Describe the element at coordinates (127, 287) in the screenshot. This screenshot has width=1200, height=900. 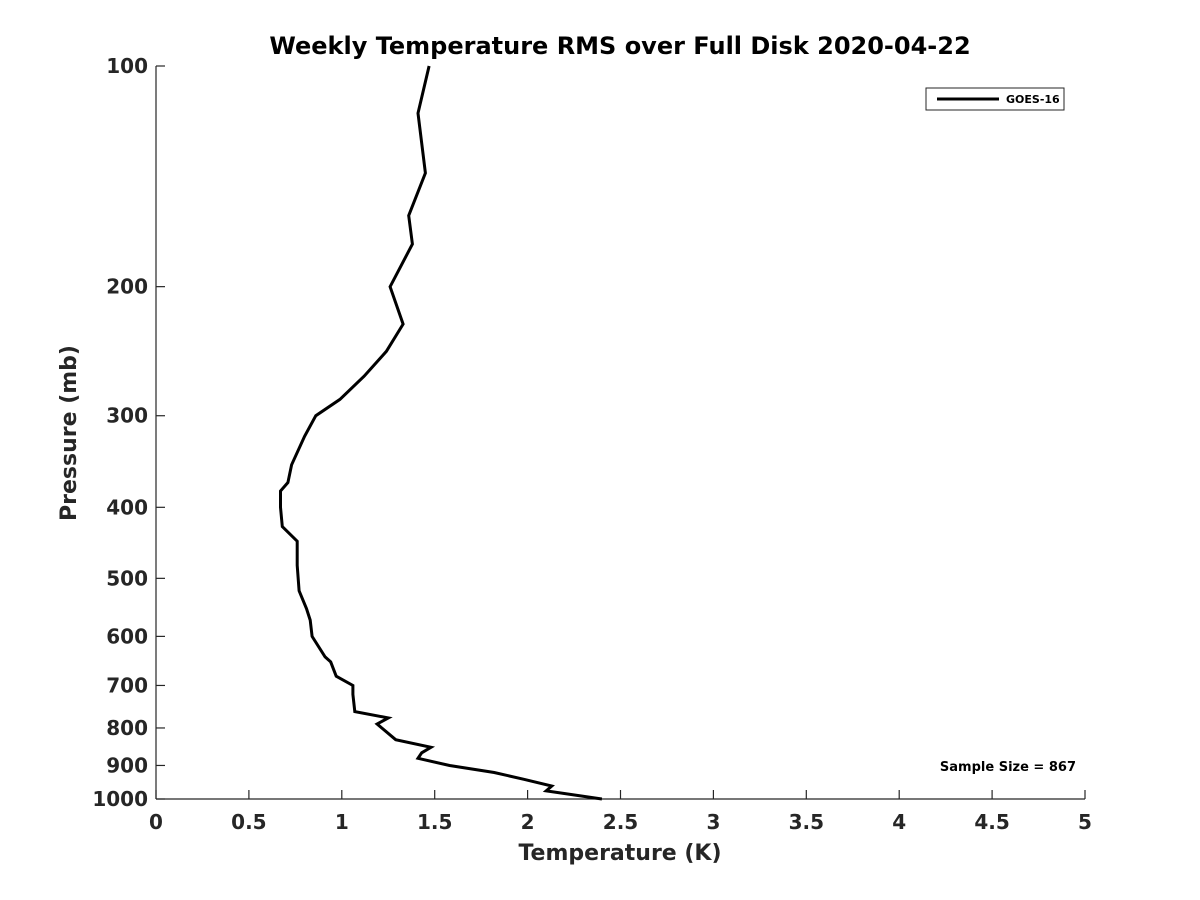
I see `y-tick-label: 200` at that location.